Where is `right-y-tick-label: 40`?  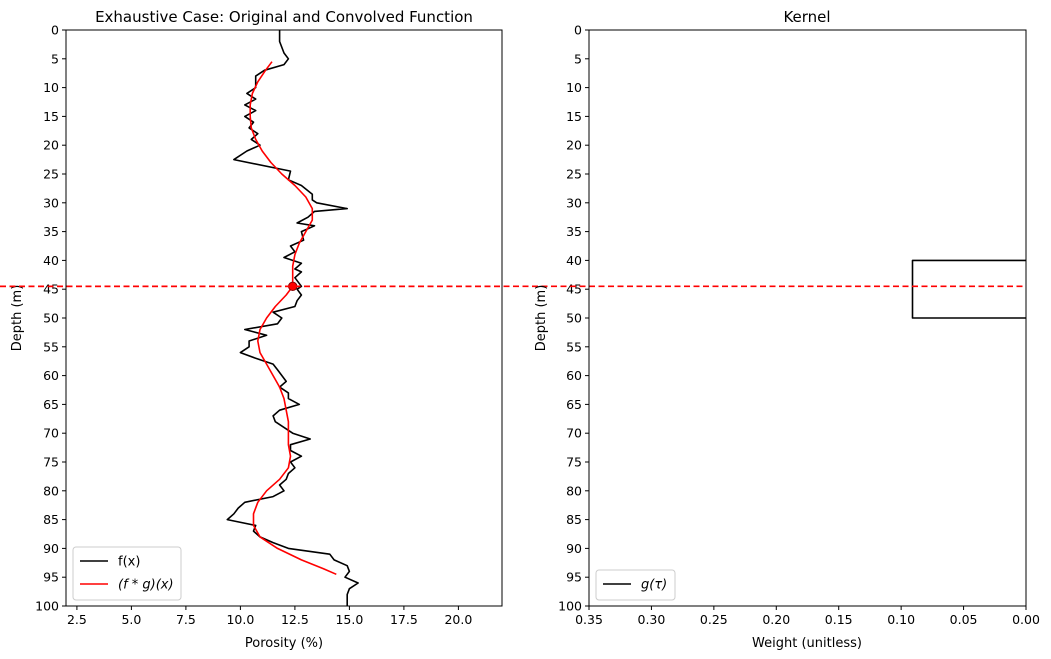 right-y-tick-label: 40 is located at coordinates (574, 260).